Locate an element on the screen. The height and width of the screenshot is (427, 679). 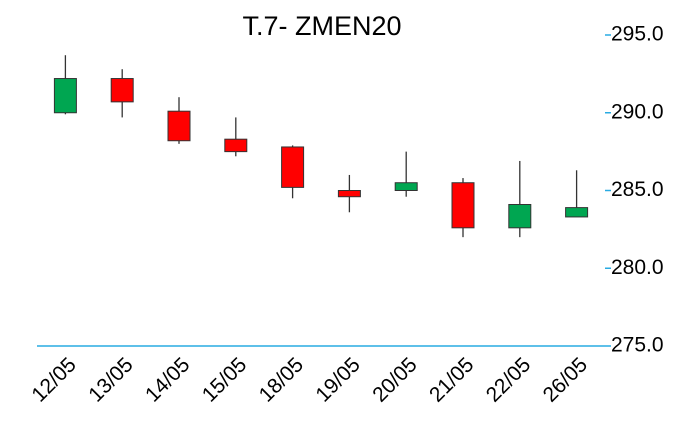
y-tick-label: 295.0 is located at coordinates (637, 34).